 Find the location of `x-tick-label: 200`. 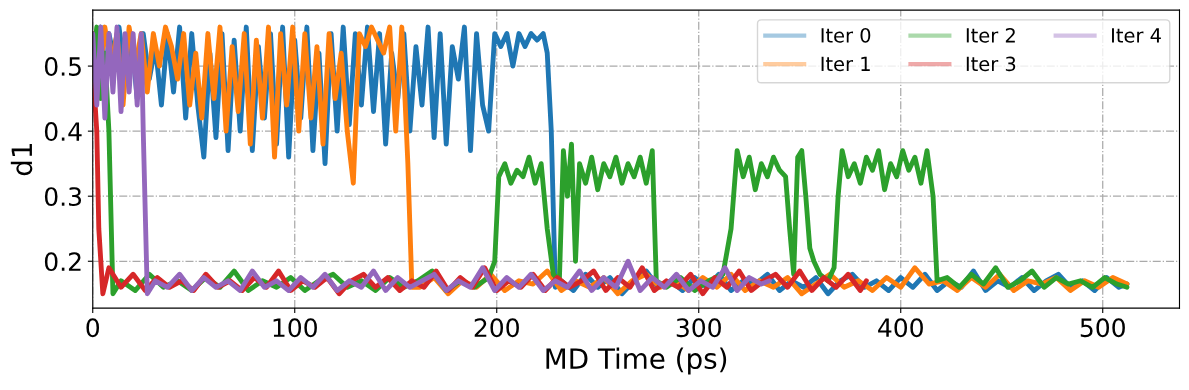

x-tick-label: 200 is located at coordinates (496, 328).